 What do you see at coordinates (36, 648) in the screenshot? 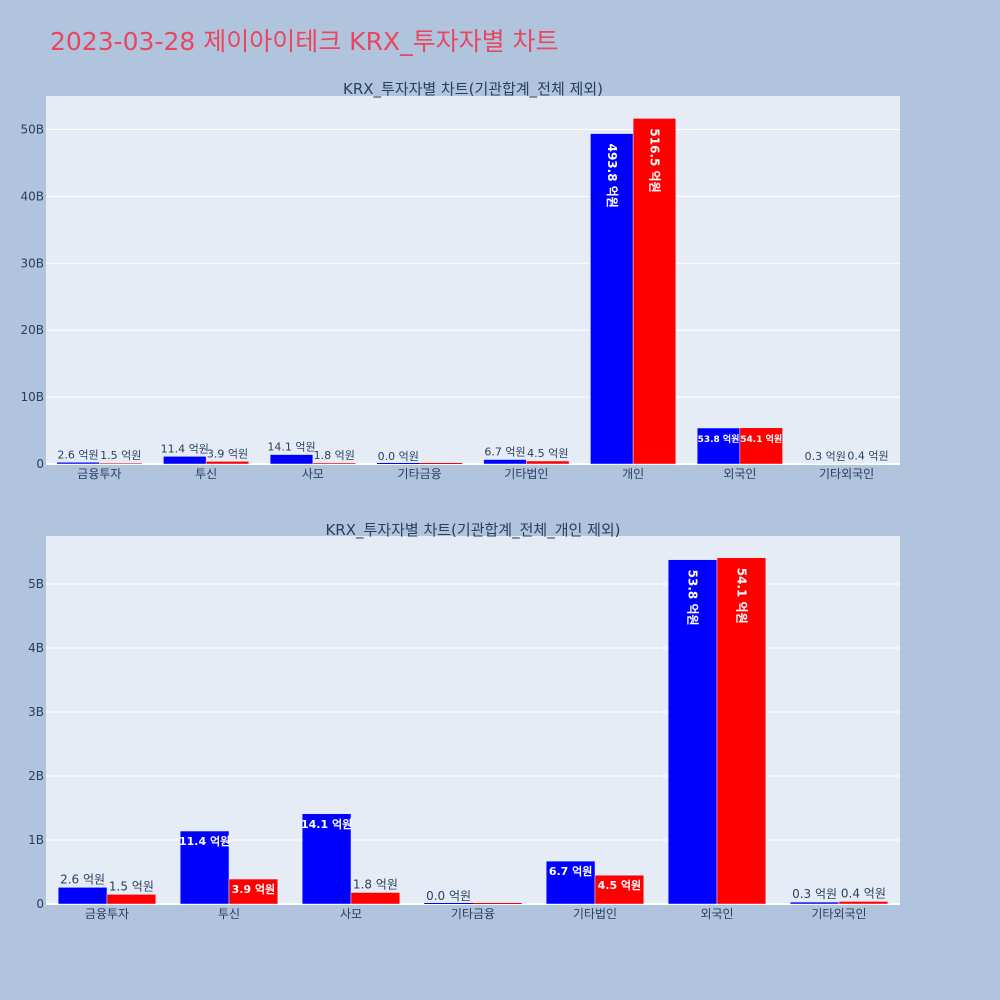
I see `y-tick-label: 4B` at bounding box center [36, 648].